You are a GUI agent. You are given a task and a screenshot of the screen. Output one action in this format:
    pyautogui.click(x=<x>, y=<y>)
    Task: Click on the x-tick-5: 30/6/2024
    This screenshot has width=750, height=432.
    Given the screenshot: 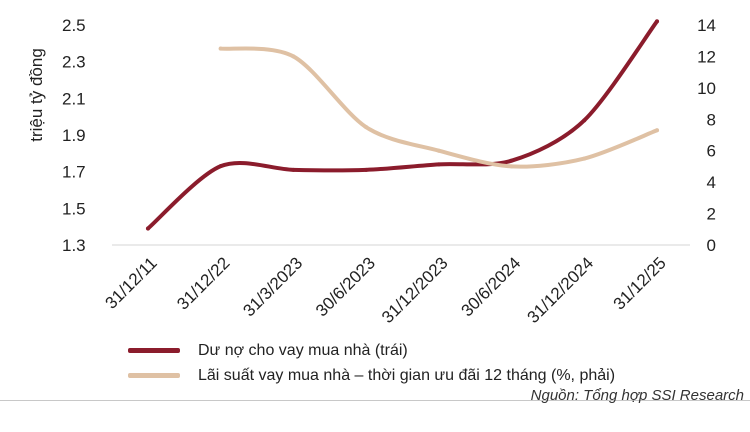 What is the action you would take?
    pyautogui.click(x=490, y=286)
    